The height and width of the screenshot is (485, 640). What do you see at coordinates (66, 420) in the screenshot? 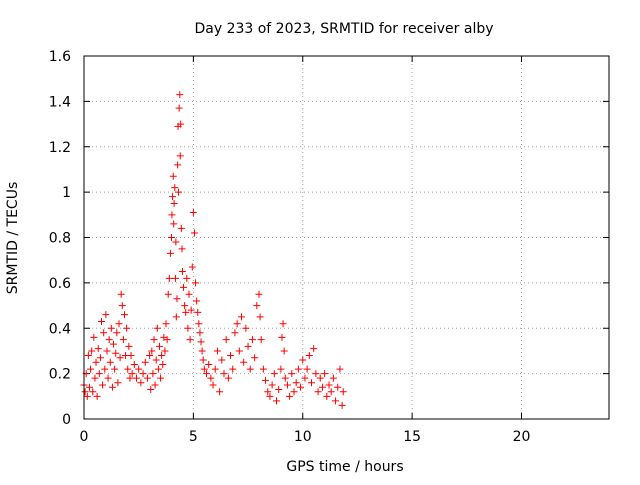
I see `y-tick-label: 0` at bounding box center [66, 420].